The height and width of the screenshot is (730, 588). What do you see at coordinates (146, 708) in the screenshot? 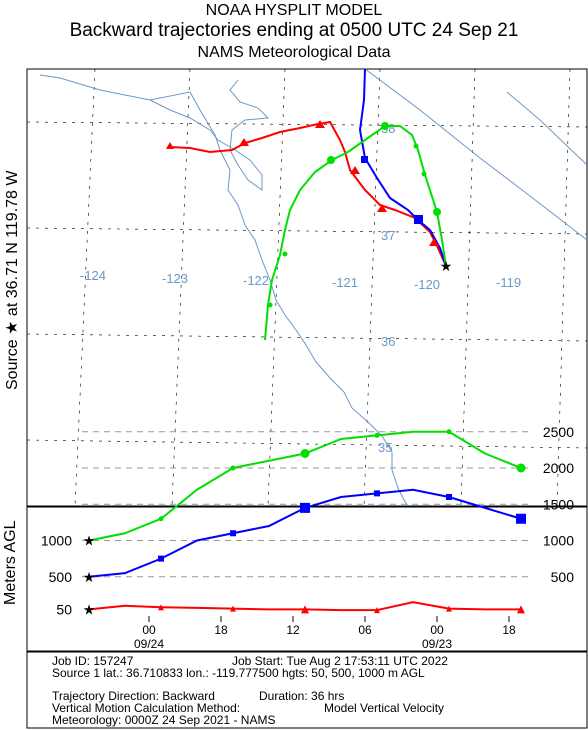
I see `vertical-method: Vertical Motion Calculation Method:` at bounding box center [146, 708].